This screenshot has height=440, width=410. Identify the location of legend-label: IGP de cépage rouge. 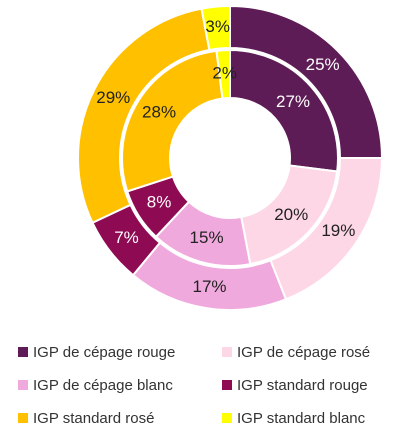
(104, 352).